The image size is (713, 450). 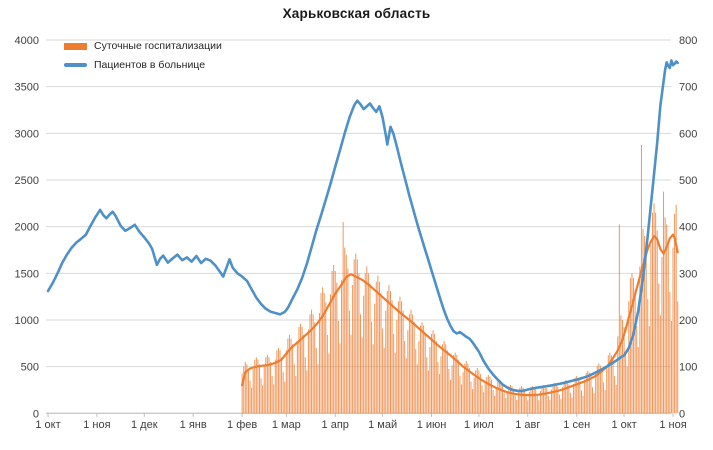 I want to click on x-axis, so click(x=360, y=414).